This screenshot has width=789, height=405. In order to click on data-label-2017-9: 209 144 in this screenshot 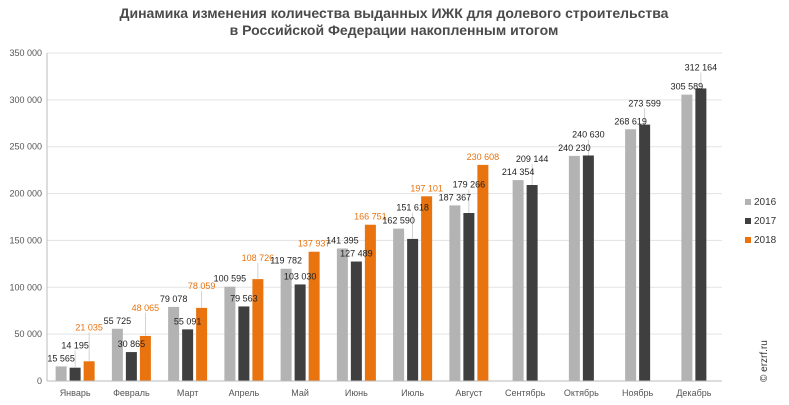, I will do `click(532, 159)`.